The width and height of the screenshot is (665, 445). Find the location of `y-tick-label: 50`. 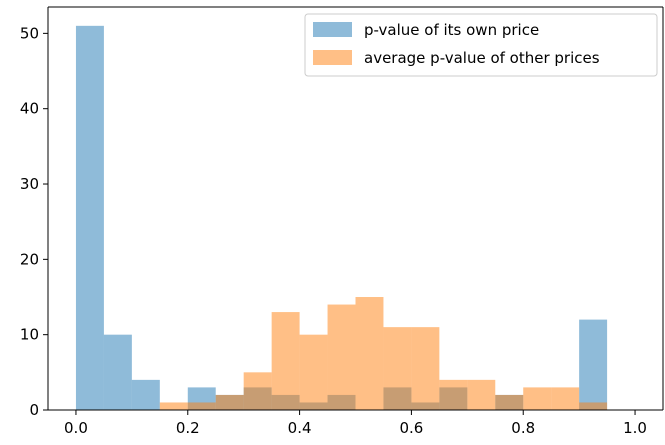

y-tick-label: 50 is located at coordinates (29, 33).